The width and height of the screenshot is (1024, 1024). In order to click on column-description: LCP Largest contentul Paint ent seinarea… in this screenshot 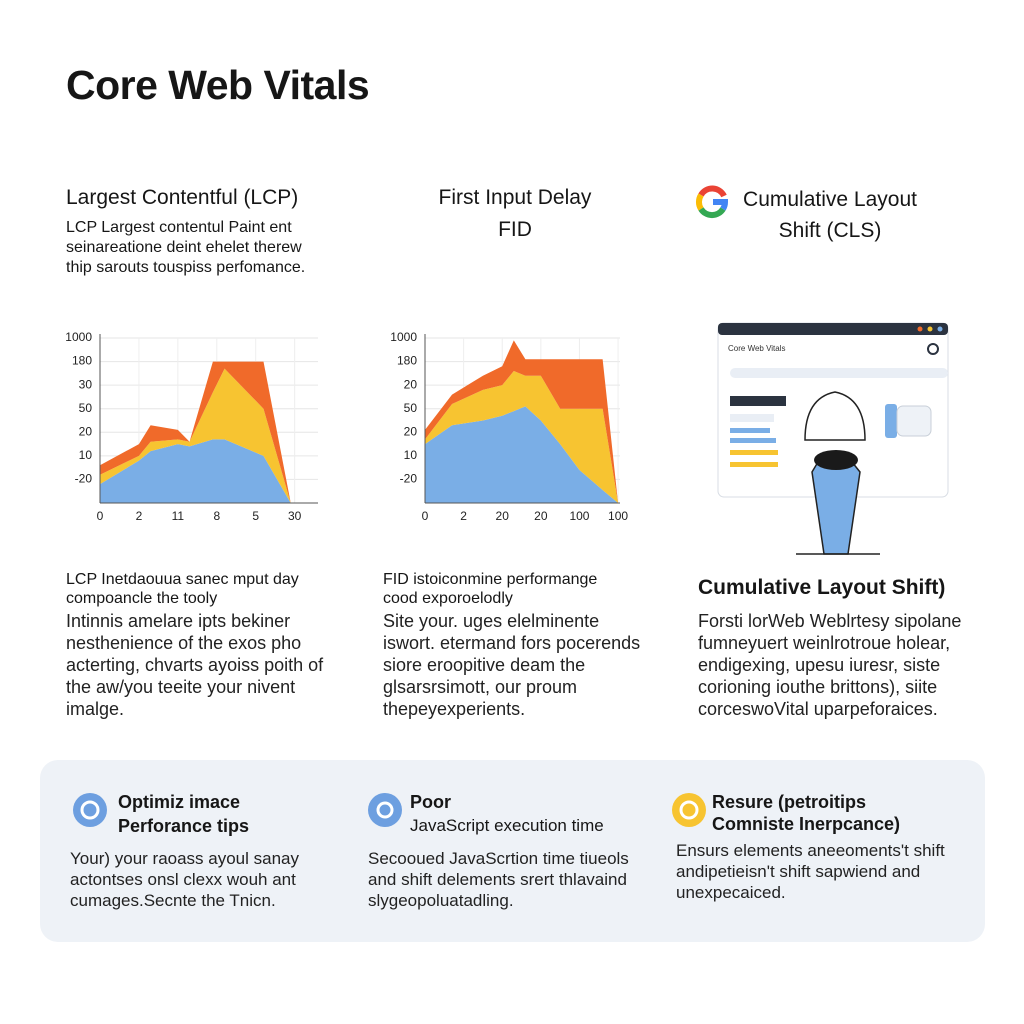, I will do `click(186, 247)`.